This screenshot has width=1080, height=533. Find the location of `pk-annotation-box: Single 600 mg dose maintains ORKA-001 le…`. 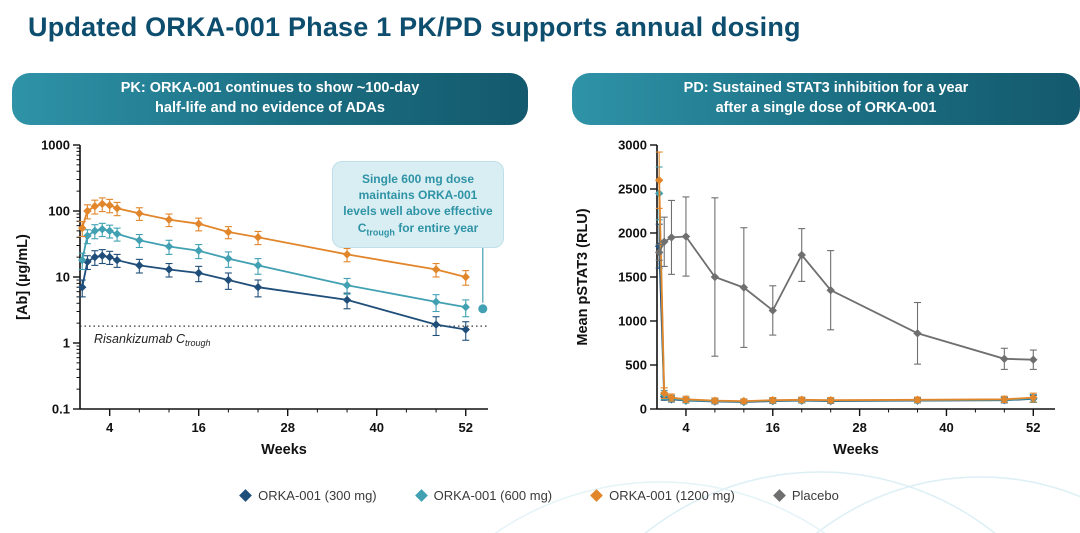

pk-annotation-box: Single 600 mg dose maintains ORKA-001 le… is located at coordinates (418, 205).